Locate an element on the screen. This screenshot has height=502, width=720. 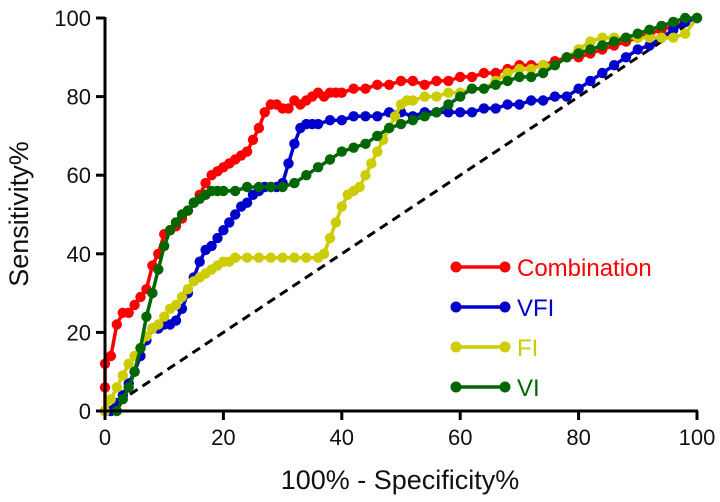
legend-label: VI is located at coordinates (528, 388).